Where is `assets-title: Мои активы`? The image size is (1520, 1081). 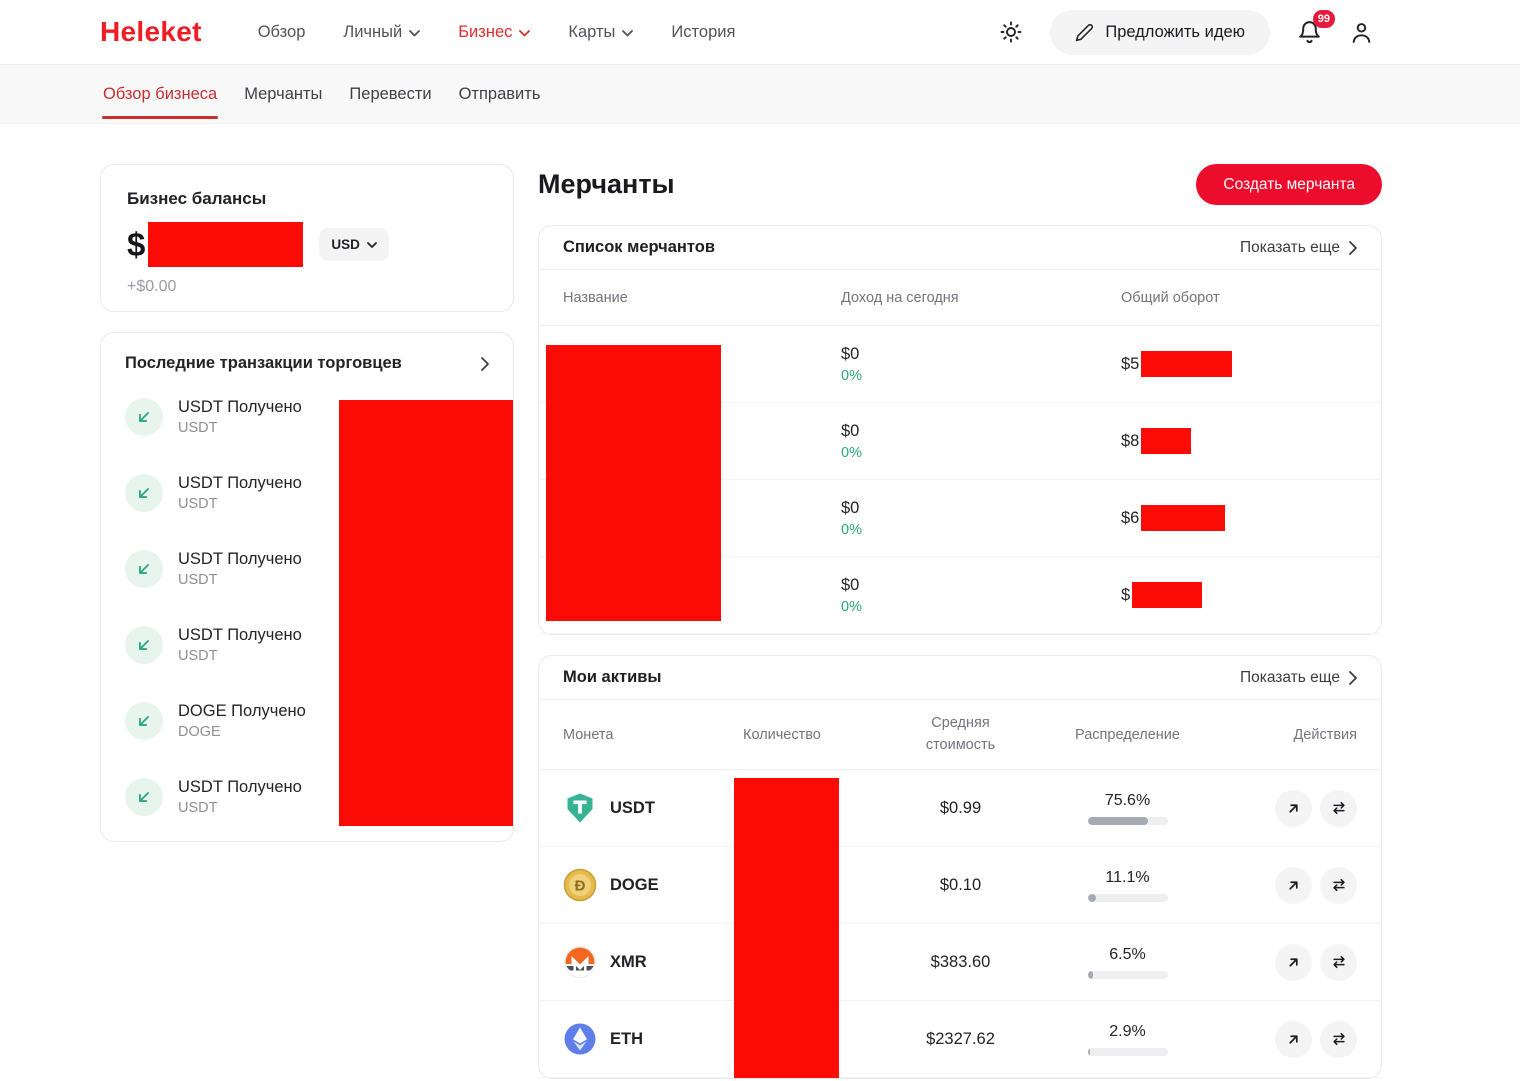 assets-title: Мои активы is located at coordinates (612, 677).